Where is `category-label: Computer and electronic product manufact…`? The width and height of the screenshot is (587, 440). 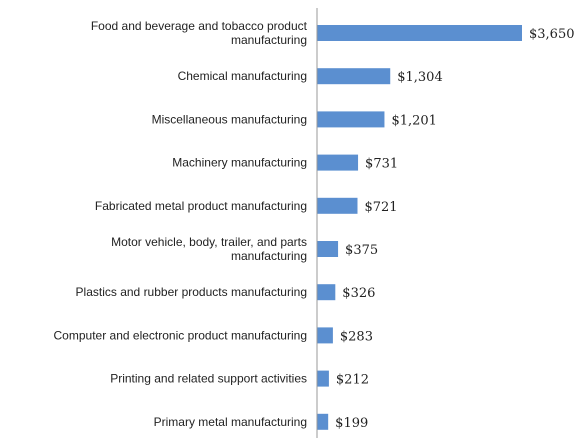 category-label: Computer and electronic product manufact… is located at coordinates (180, 335).